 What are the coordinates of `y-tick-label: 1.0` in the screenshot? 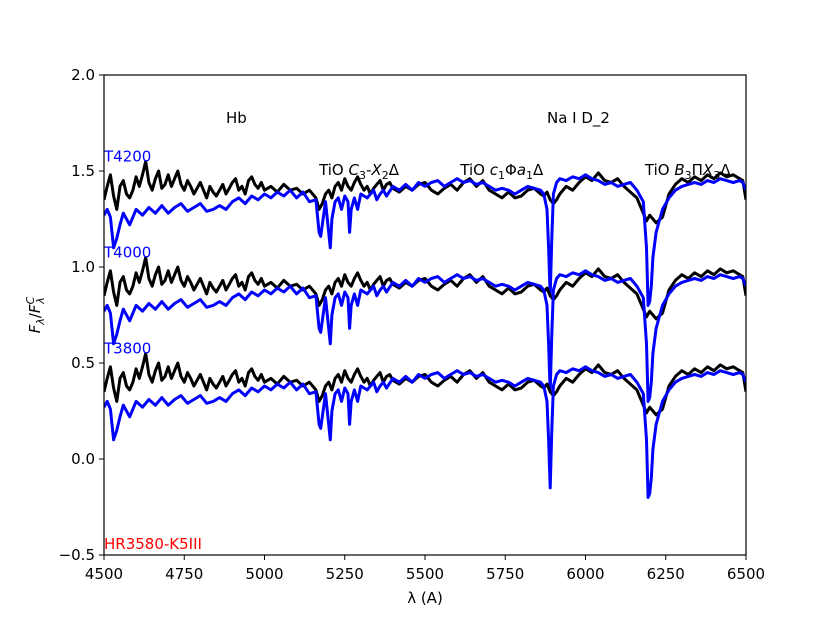 It's located at (83, 267).